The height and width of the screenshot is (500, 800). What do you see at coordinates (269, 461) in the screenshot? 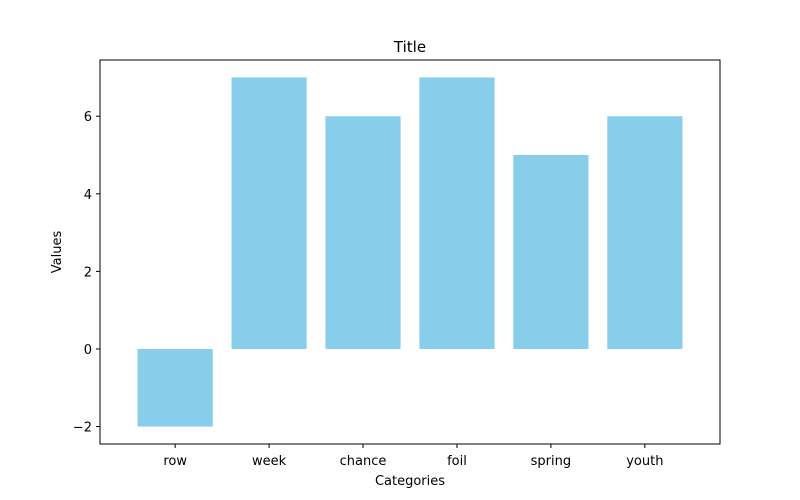
I see `x-tick-label: week` at bounding box center [269, 461].